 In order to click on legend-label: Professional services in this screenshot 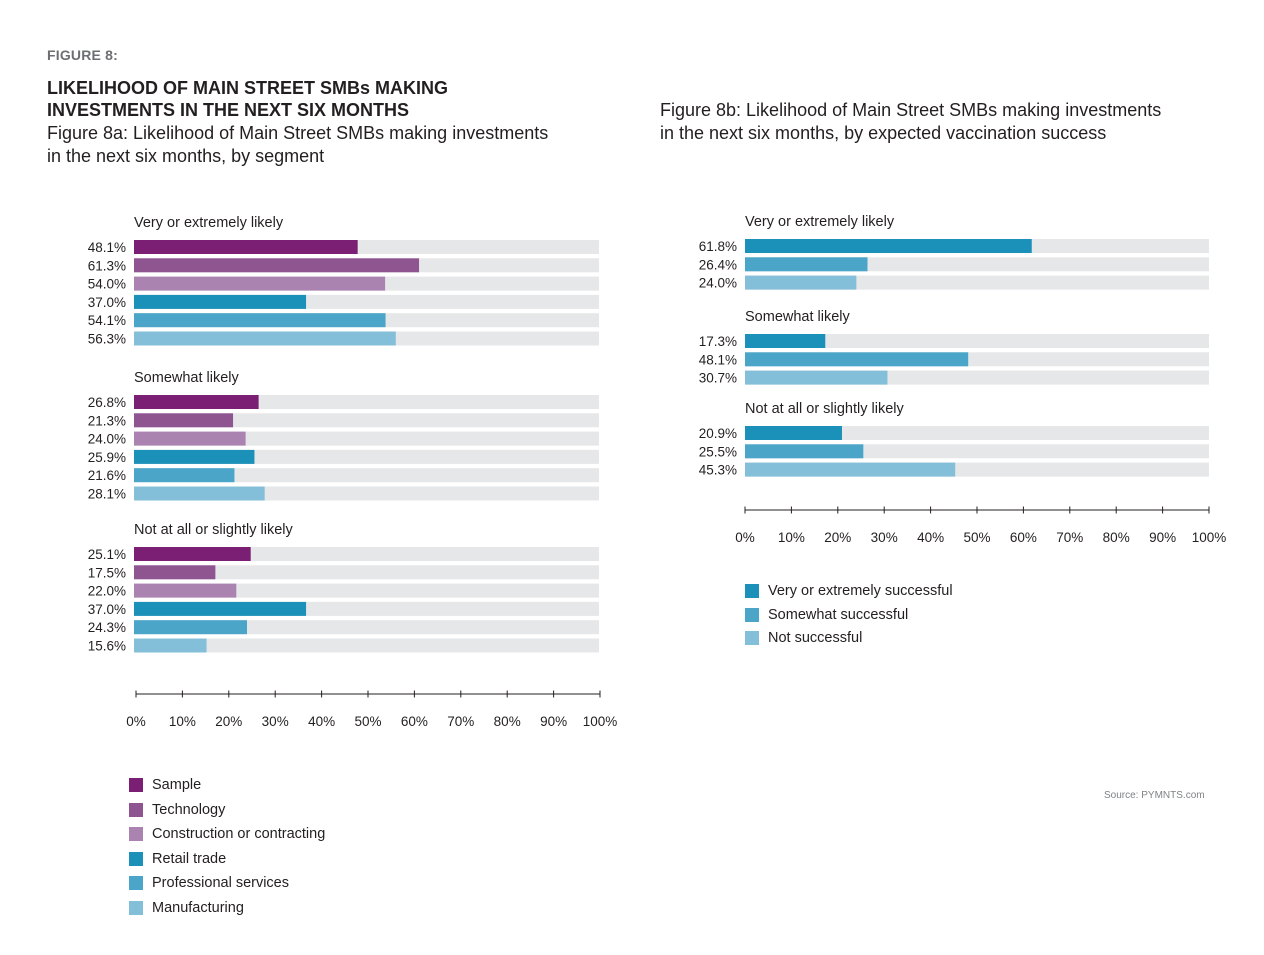, I will do `click(220, 883)`.